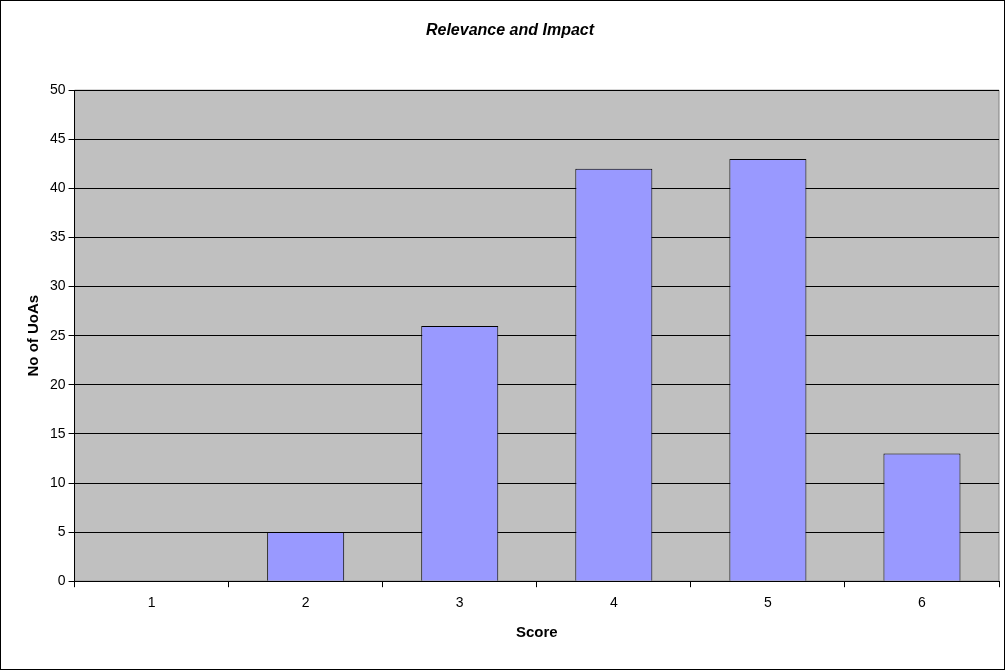  What do you see at coordinates (57, 236) in the screenshot?
I see `y-tick-label: 35` at bounding box center [57, 236].